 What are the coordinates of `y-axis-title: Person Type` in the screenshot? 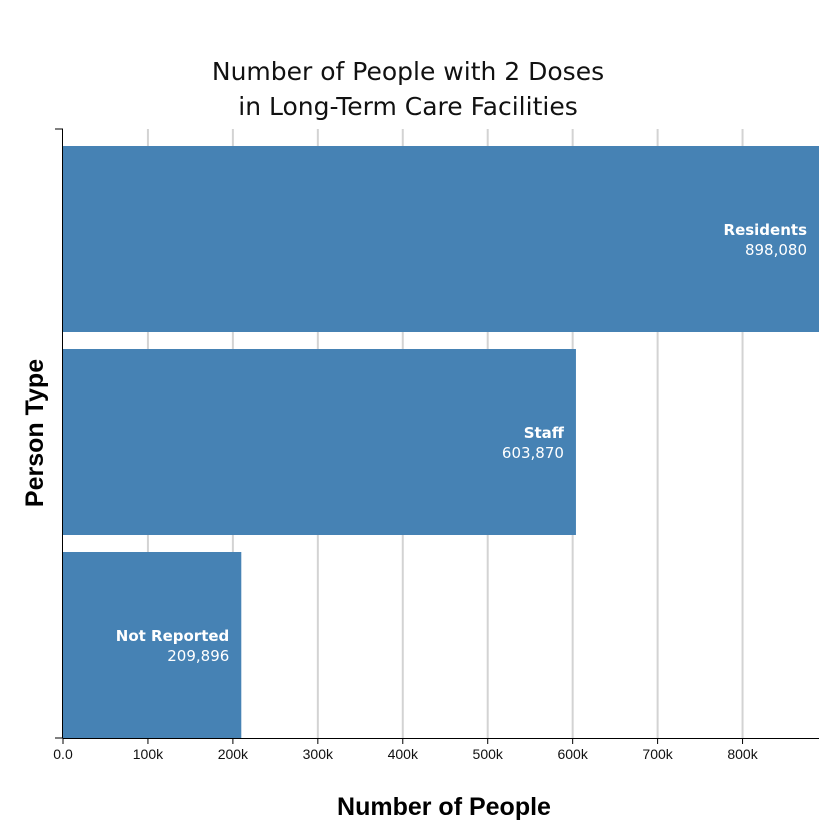 It's located at (35, 433).